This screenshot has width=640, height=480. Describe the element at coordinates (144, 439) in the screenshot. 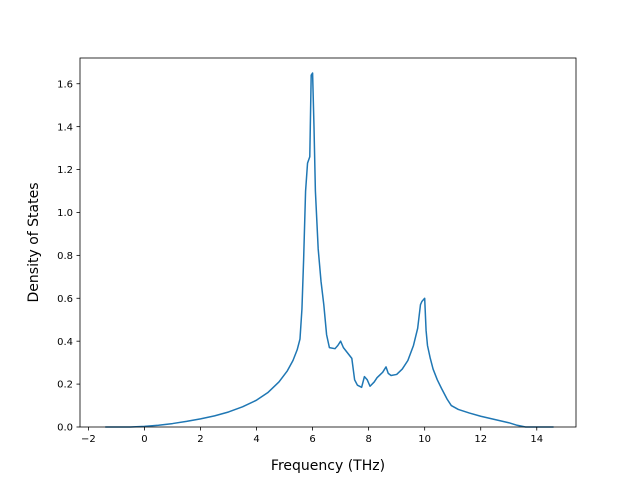

I see `x-tick-label: 0` at that location.